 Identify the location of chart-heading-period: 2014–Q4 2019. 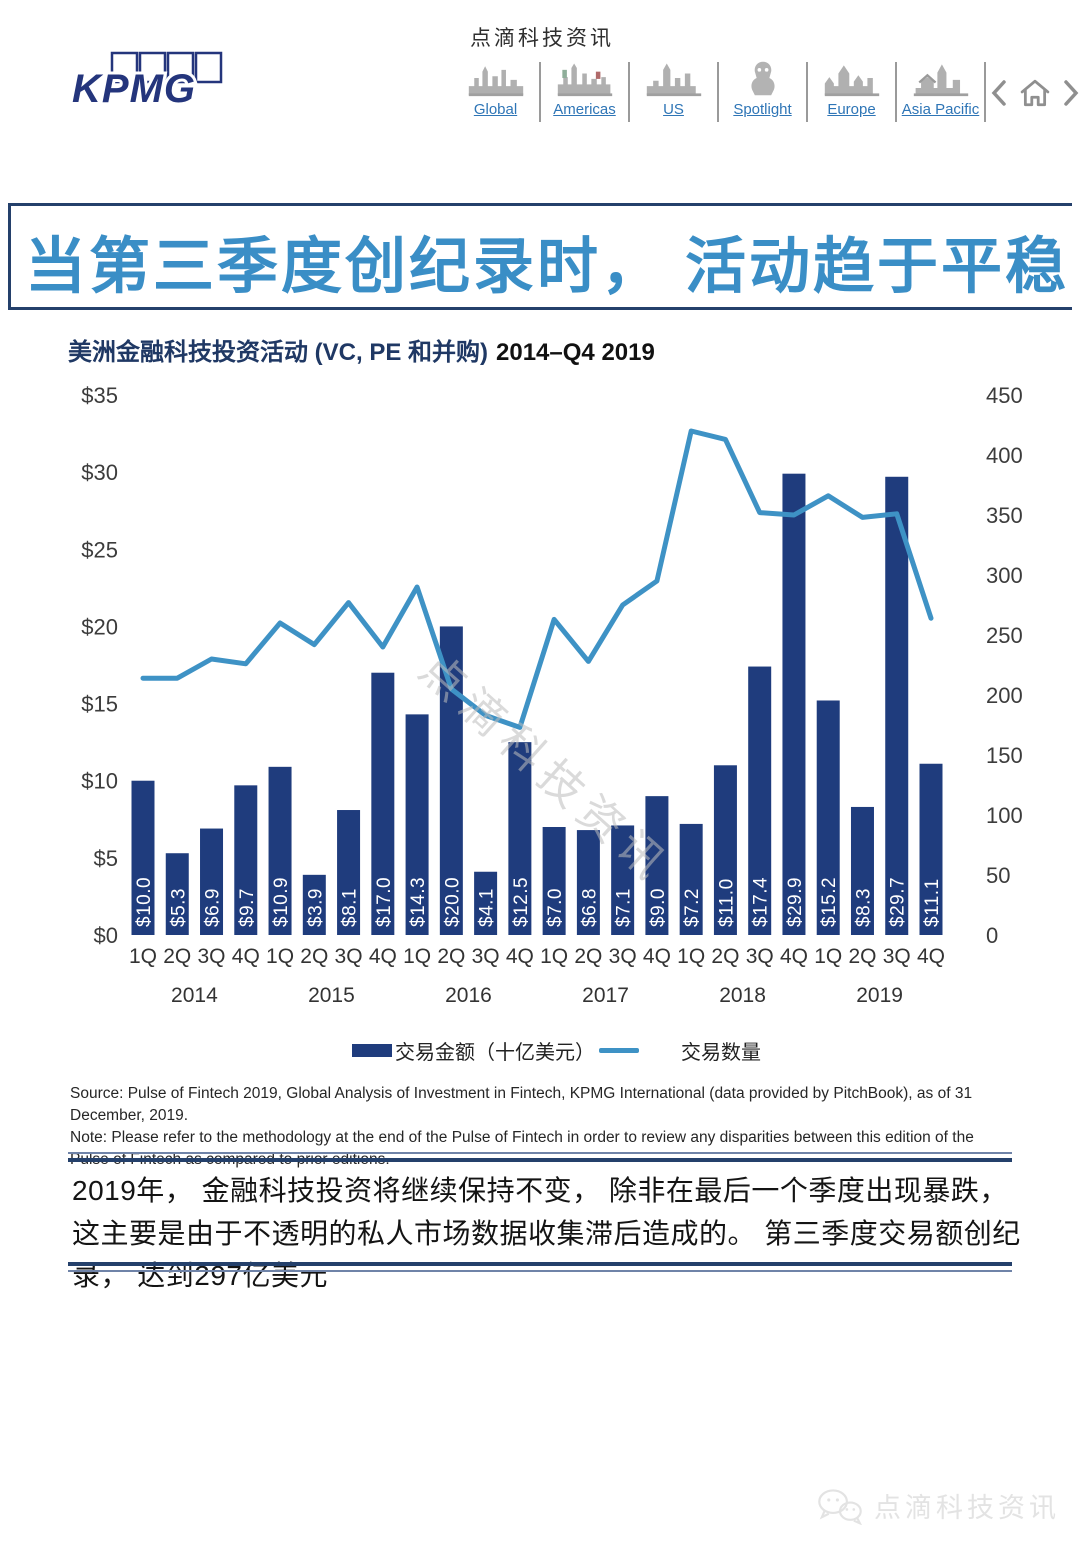
(575, 352).